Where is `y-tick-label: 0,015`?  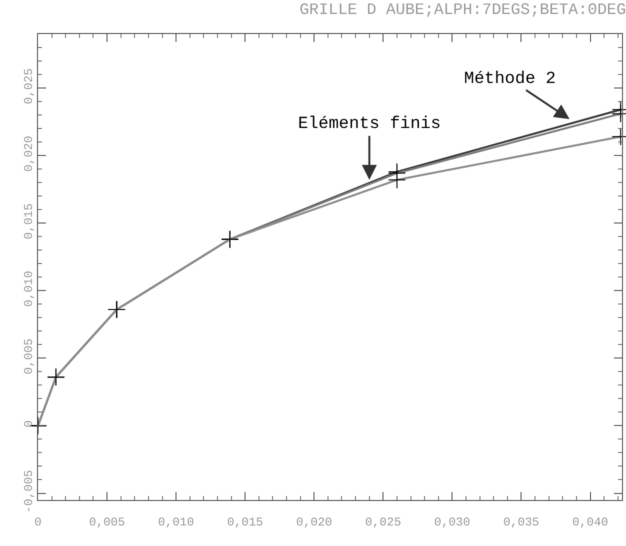
y-tick-label: 0,015 is located at coordinates (29, 221).